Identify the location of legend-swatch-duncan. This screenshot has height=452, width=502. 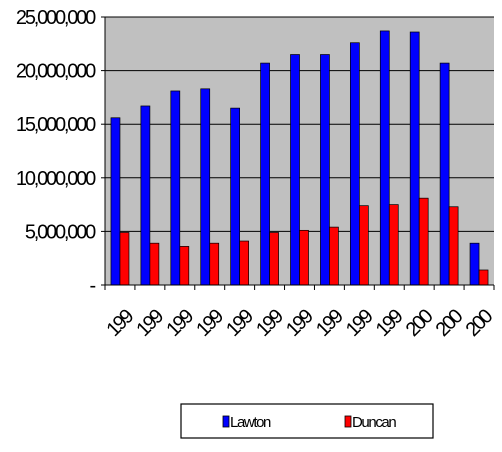
(348, 421).